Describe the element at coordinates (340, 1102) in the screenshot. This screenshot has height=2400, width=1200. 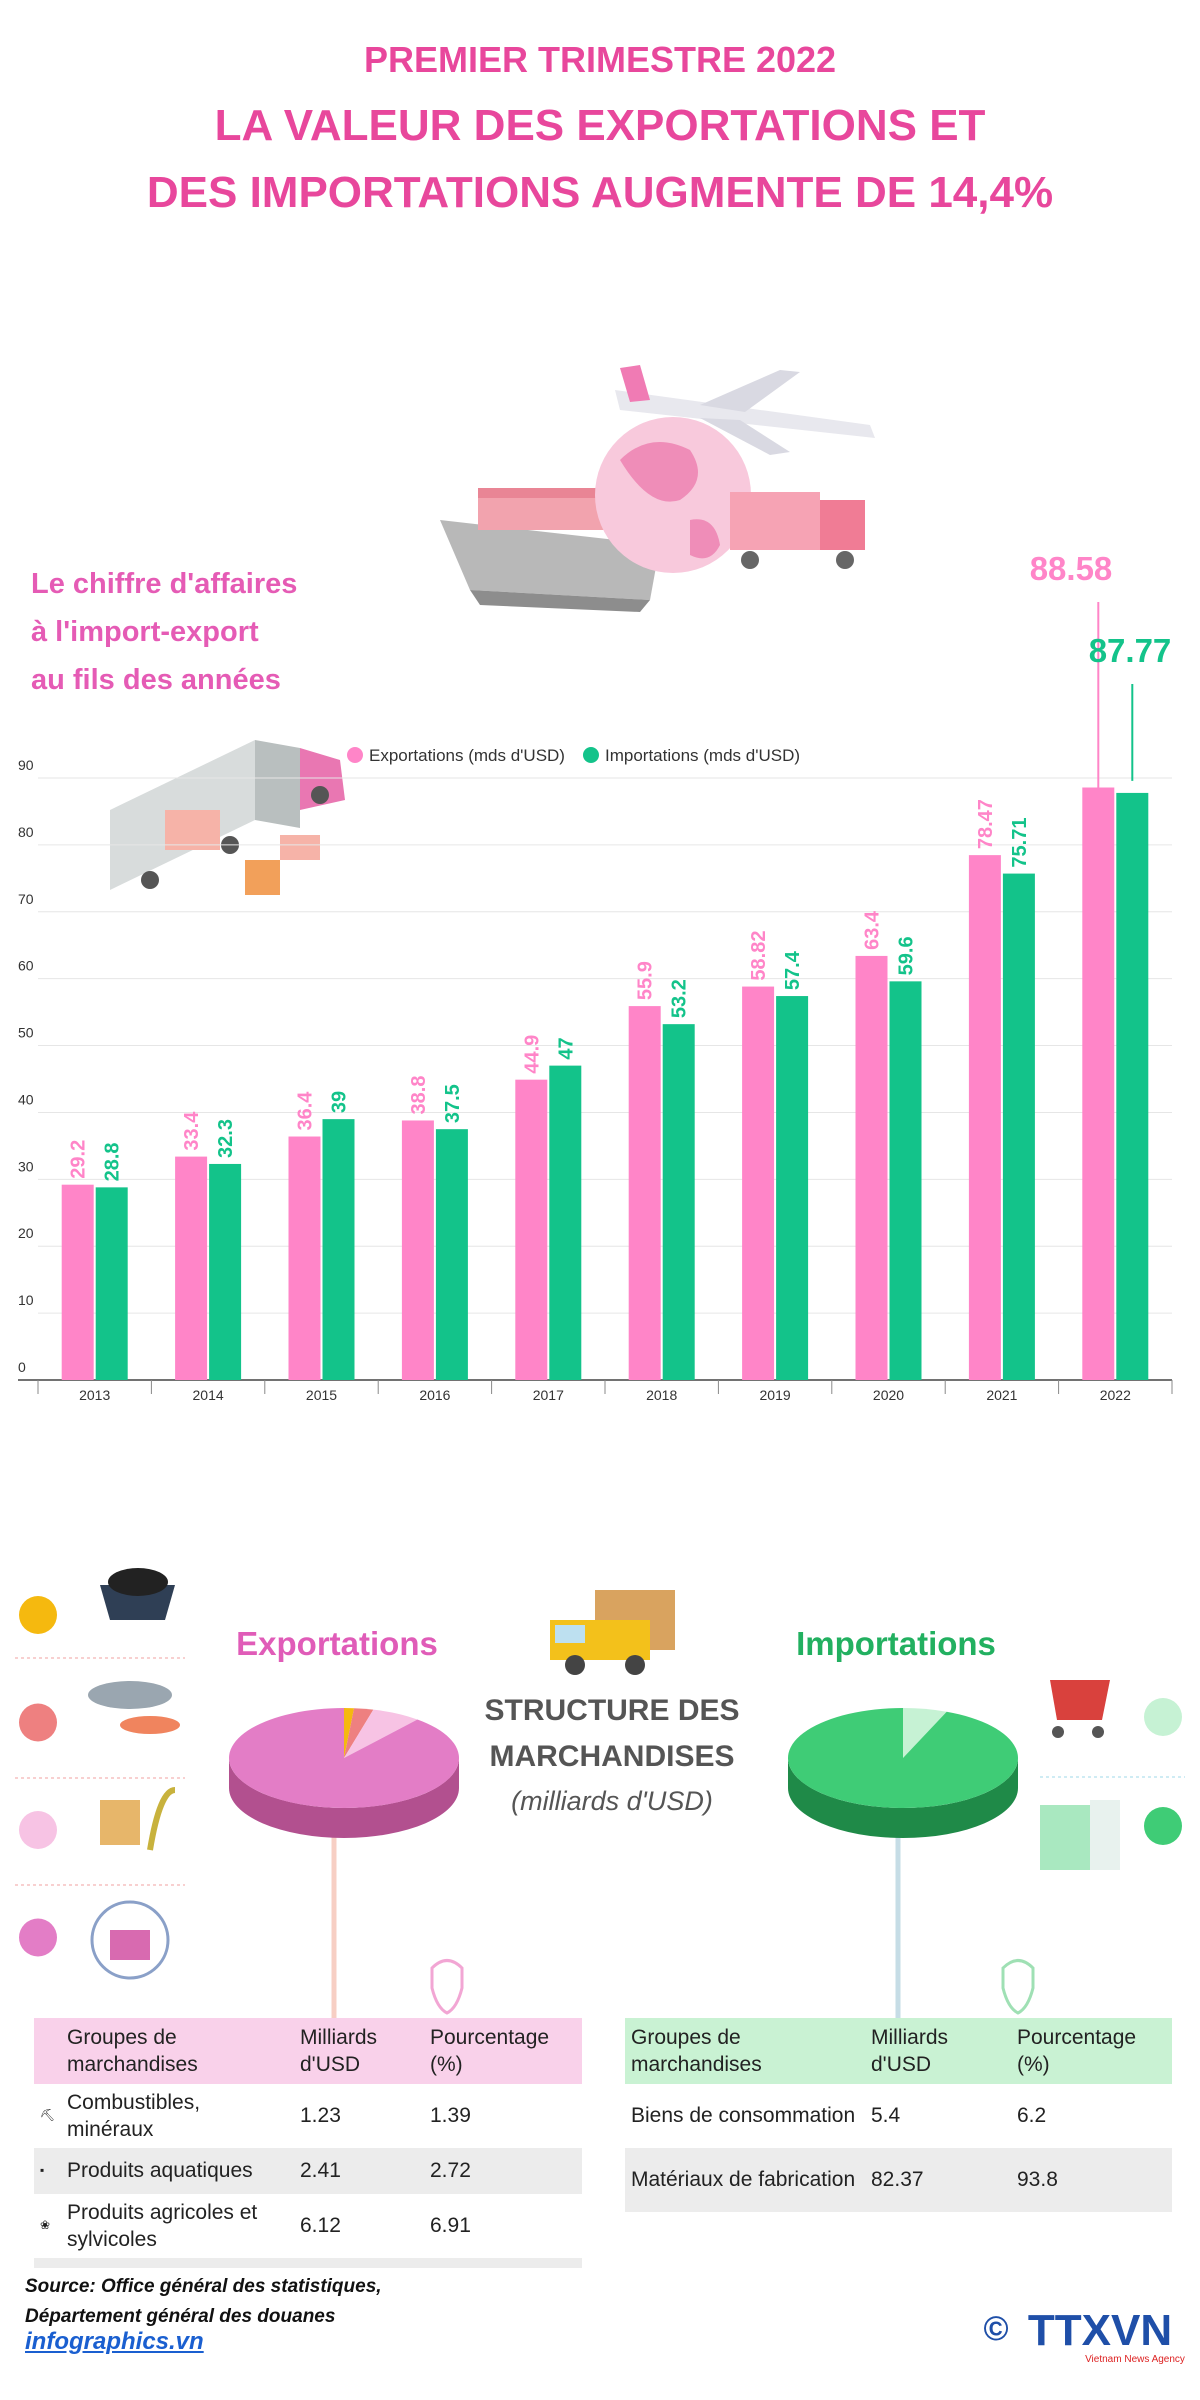
I see `value-label: 39` at that location.